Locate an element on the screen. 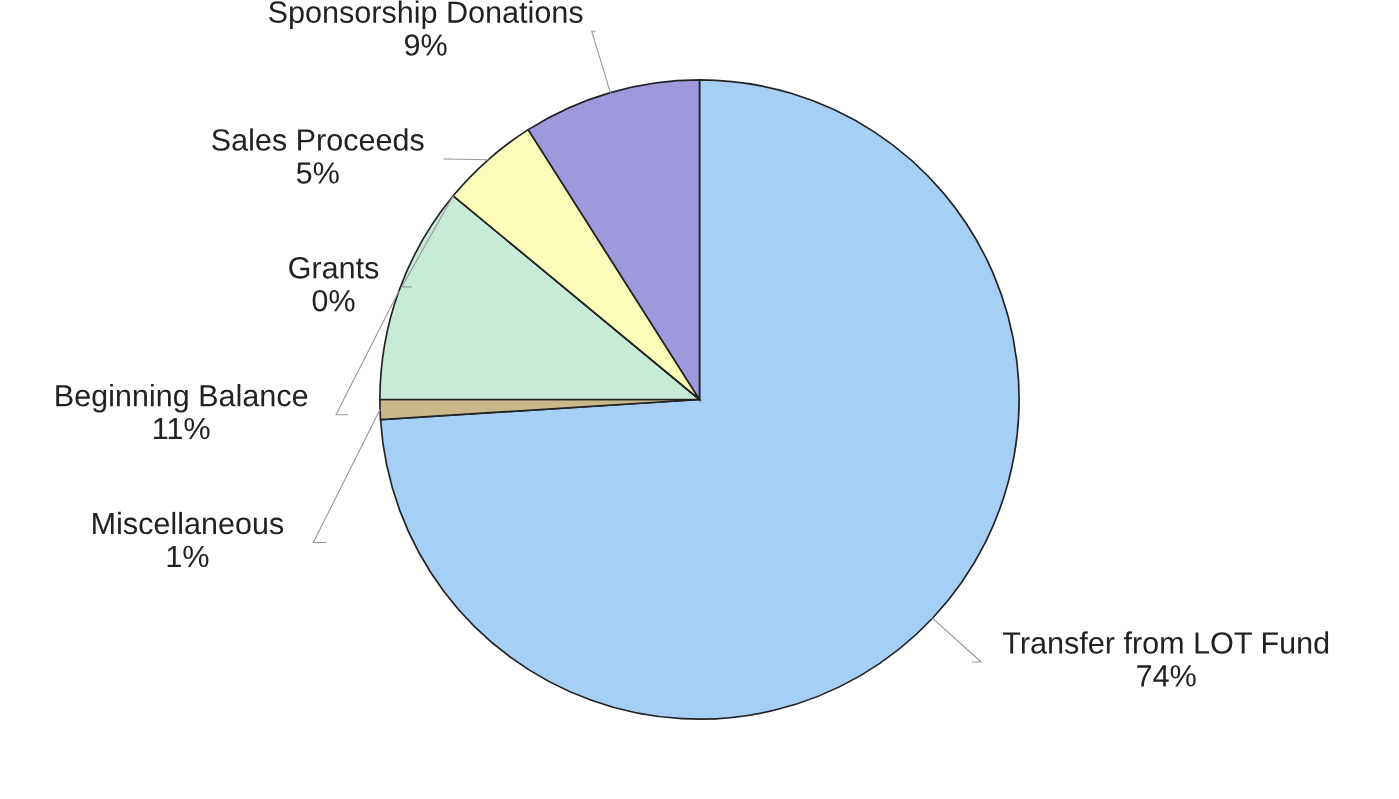  slice-label: Transfer from LOT Fund is located at coordinates (1166, 642).